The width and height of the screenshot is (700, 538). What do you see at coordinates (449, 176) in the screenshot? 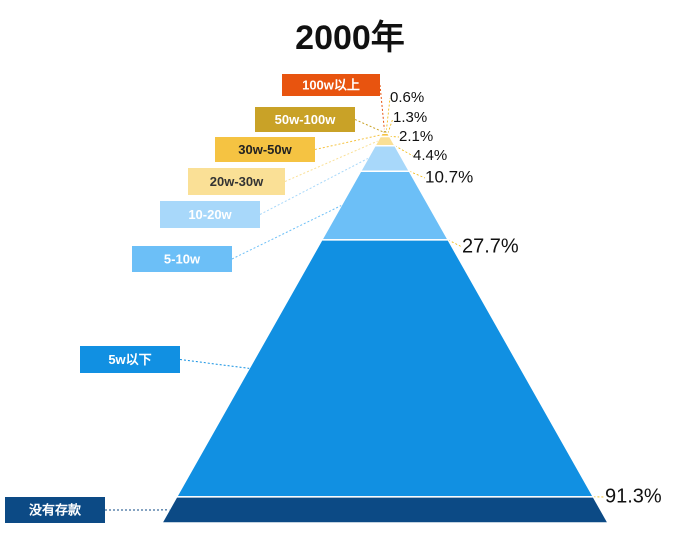
I see `value-label: 10.7%` at bounding box center [449, 176].